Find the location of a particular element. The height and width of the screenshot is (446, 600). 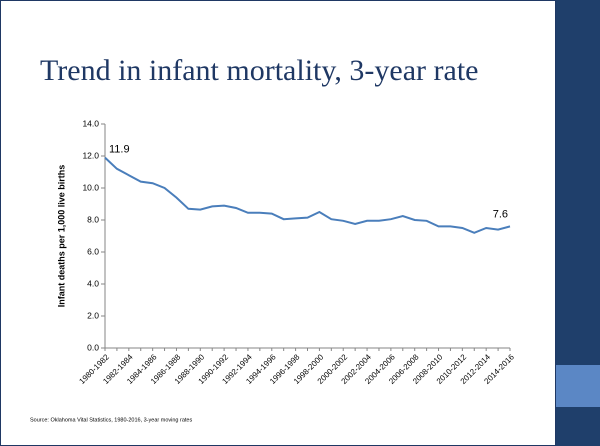

y-tick-label: 0.0 is located at coordinates (93, 347).